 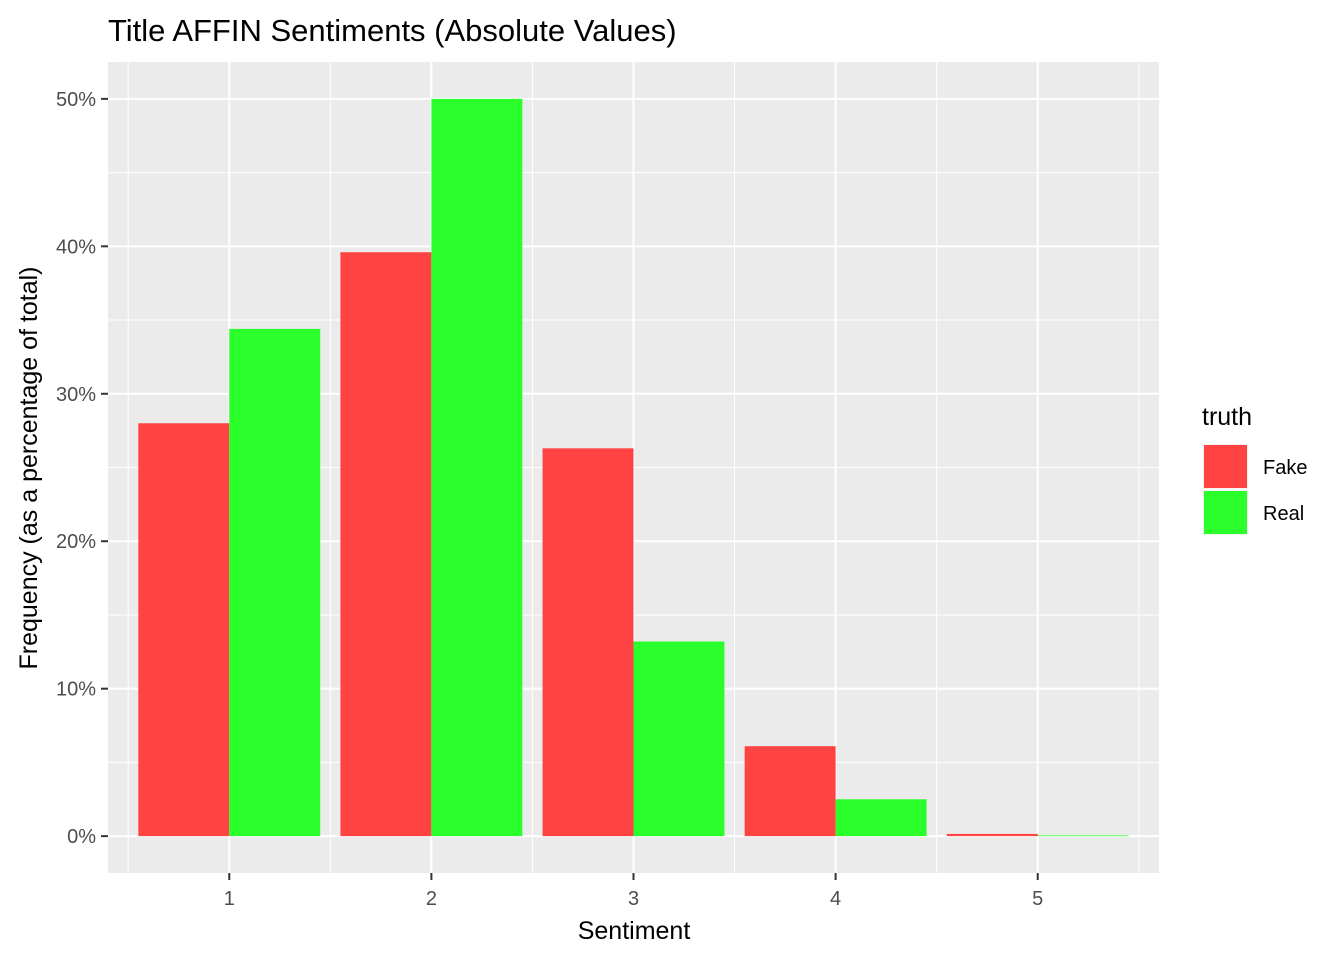 I want to click on legend-title: truth, so click(x=1227, y=417).